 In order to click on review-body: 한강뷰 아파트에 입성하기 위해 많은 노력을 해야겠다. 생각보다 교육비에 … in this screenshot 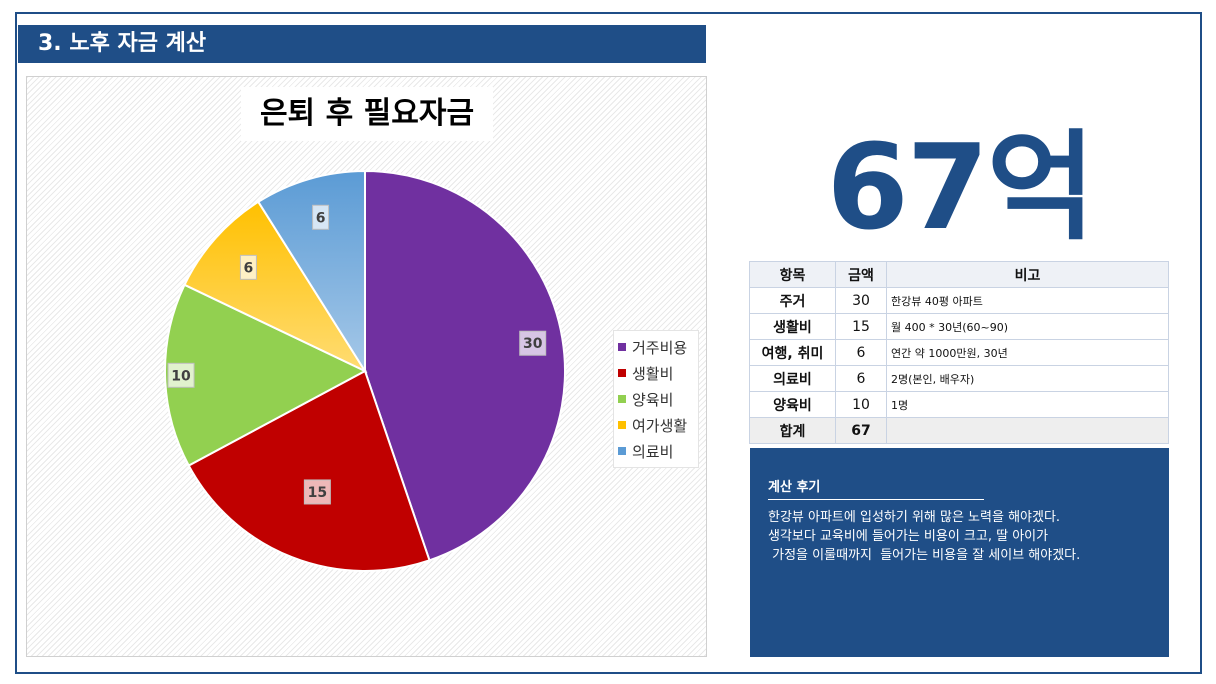, I will do `click(959, 536)`.